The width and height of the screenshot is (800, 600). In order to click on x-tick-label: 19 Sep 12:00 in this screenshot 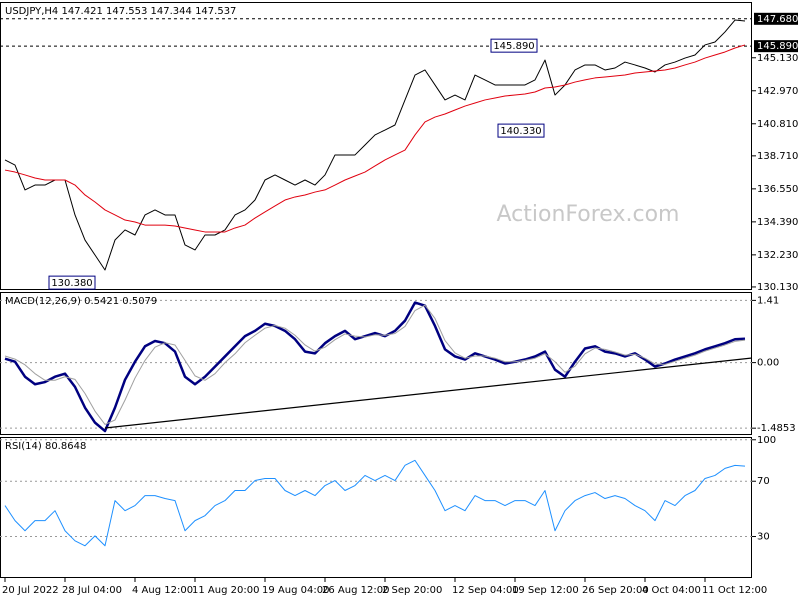, I will do `click(545, 590)`.